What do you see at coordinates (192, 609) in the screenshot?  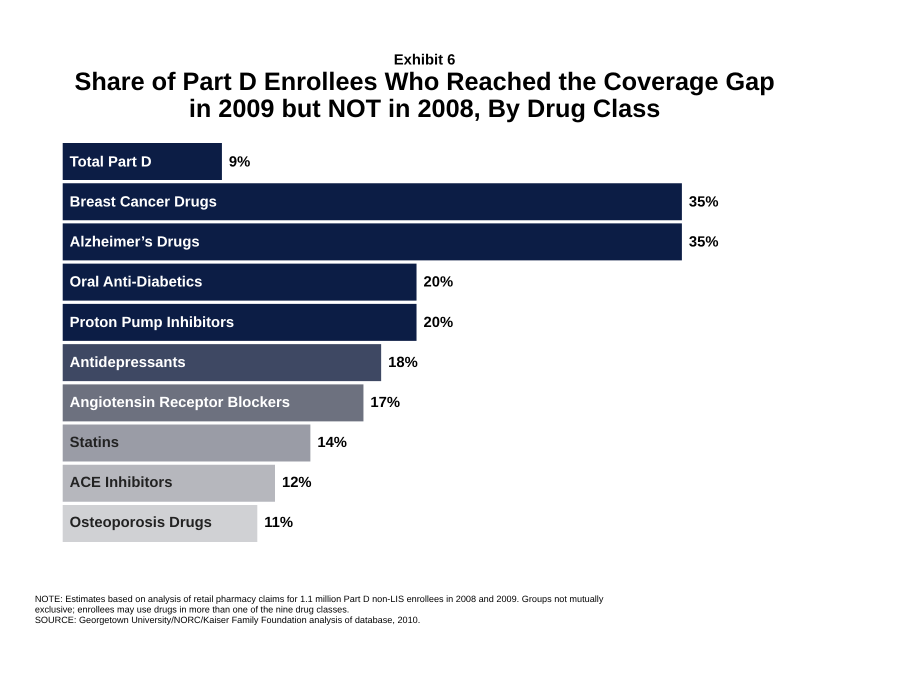 I see `text: exclusive; enrollees may use drugs in more than one of the nine drug classes.` at bounding box center [192, 609].